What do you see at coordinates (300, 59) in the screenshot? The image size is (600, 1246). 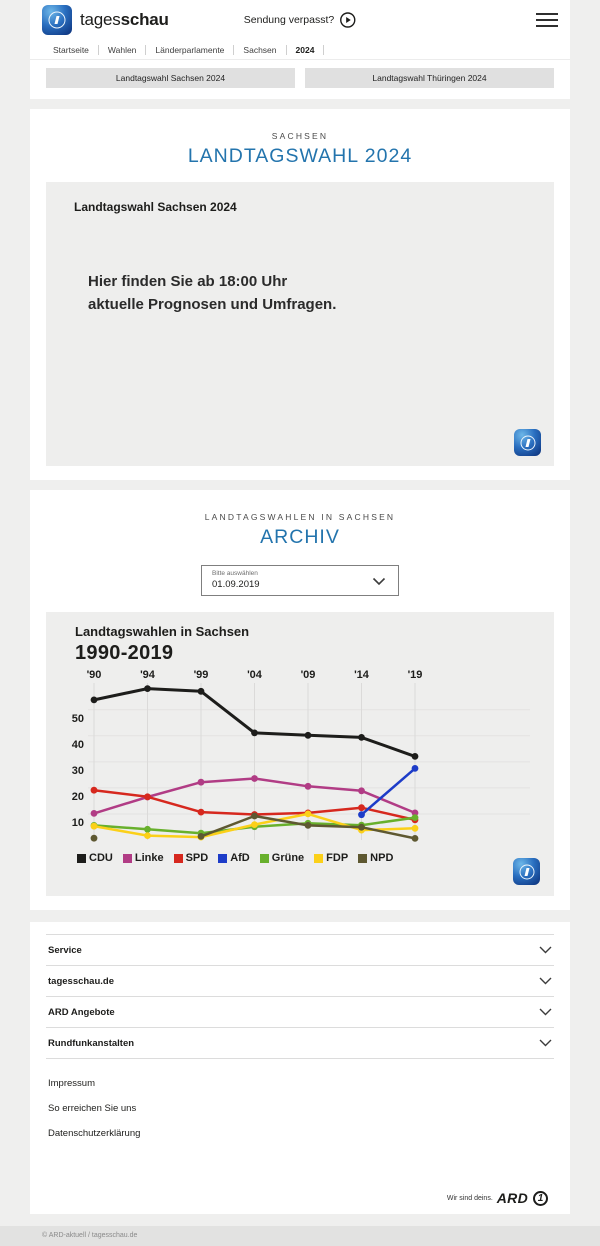 I see `header-divider` at bounding box center [300, 59].